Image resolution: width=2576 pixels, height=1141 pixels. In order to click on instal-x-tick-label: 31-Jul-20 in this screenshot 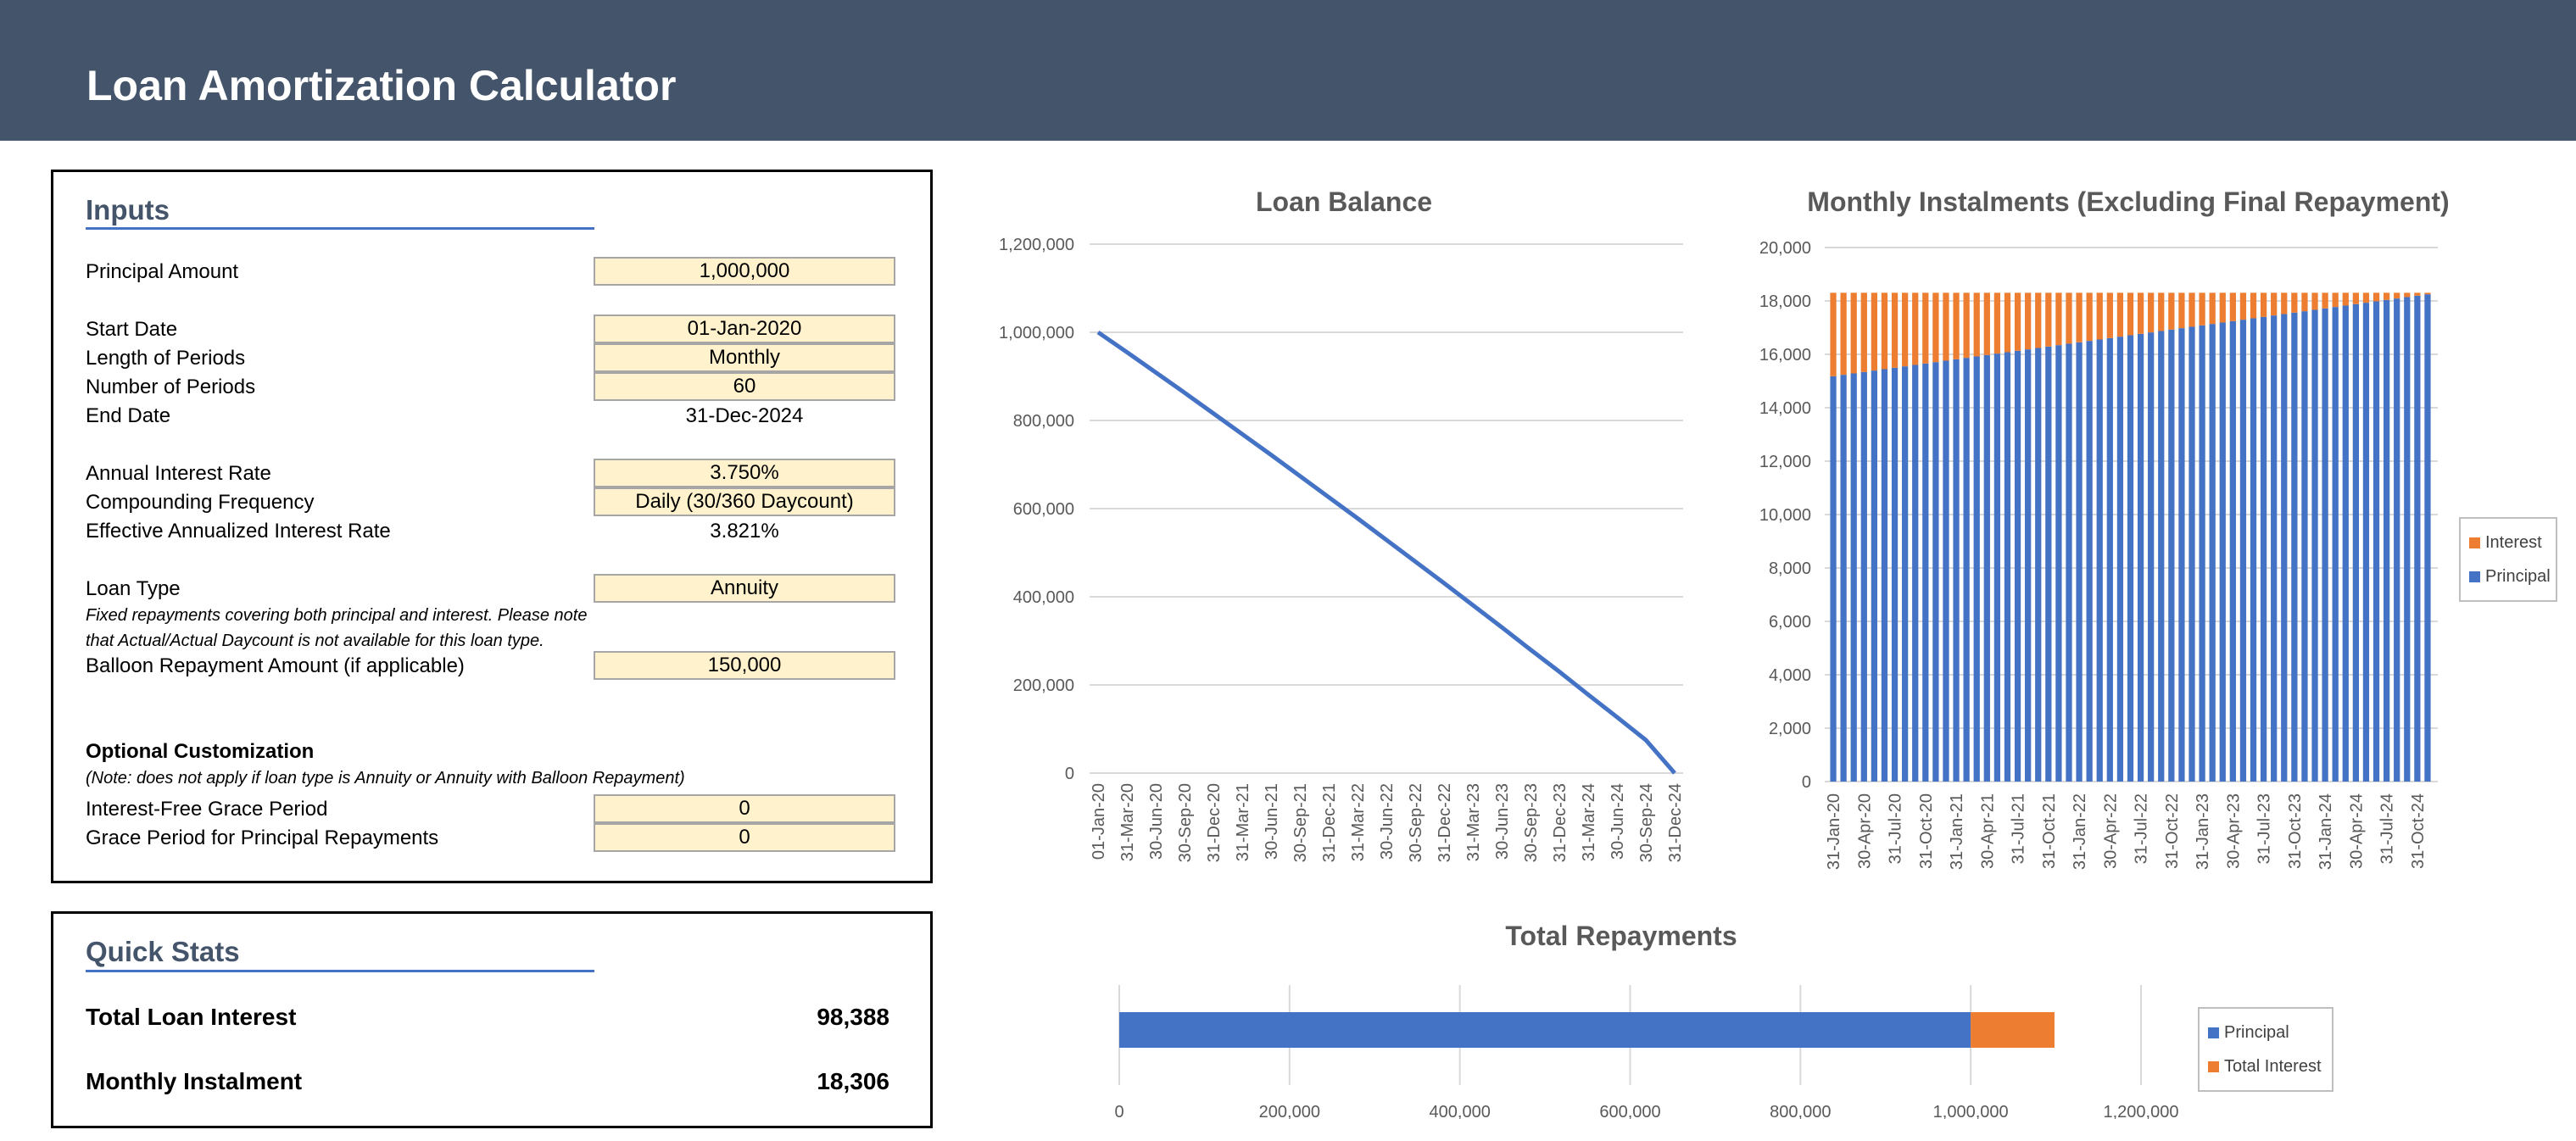, I will do `click(1896, 828)`.